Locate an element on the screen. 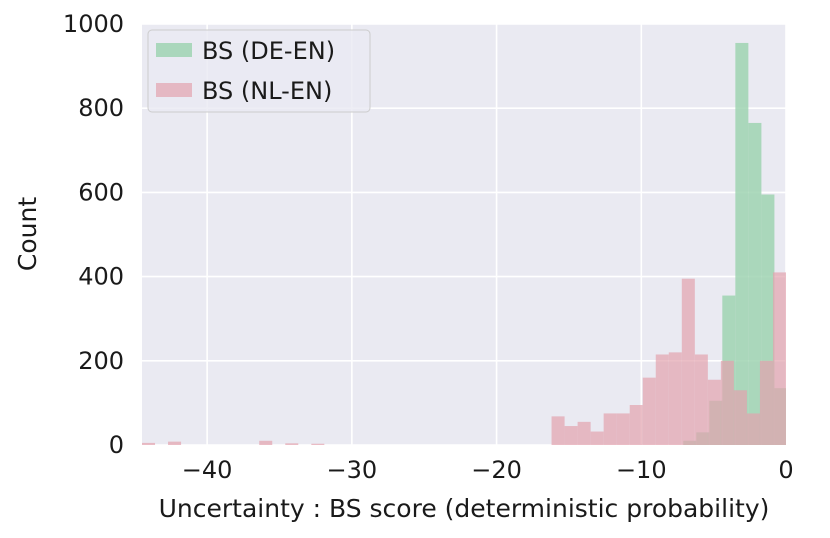 This screenshot has height=538, width=830. x-tick-label: −10 is located at coordinates (641, 470).